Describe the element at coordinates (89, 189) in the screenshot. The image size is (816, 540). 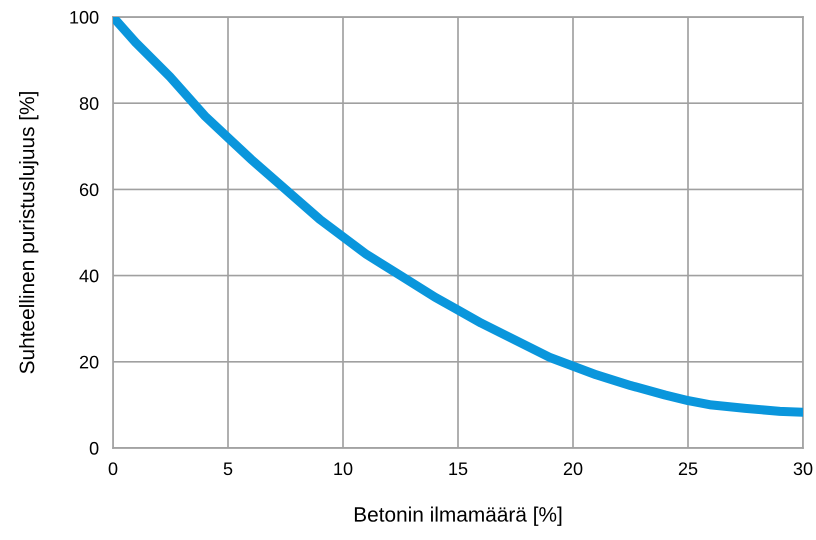
I see `y-tick-label: 60` at that location.